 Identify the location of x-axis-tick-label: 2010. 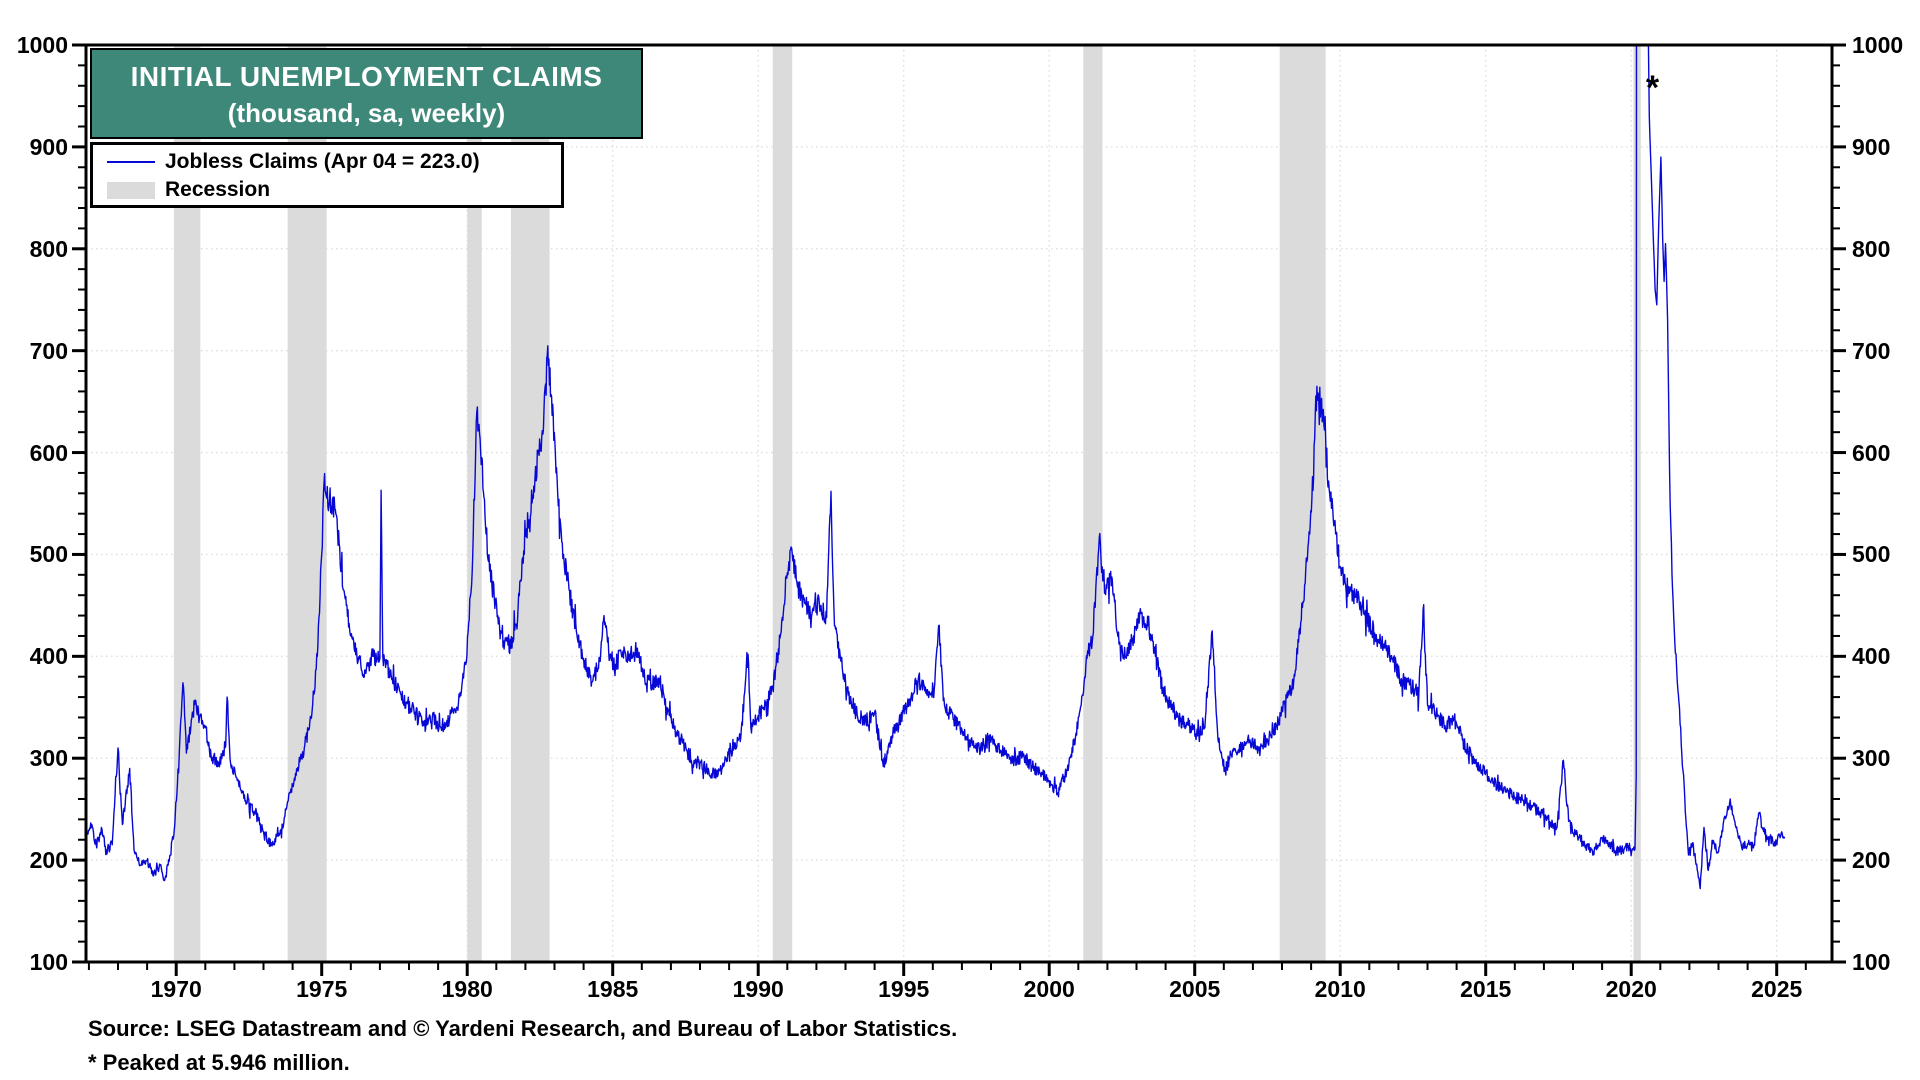
(1340, 989).